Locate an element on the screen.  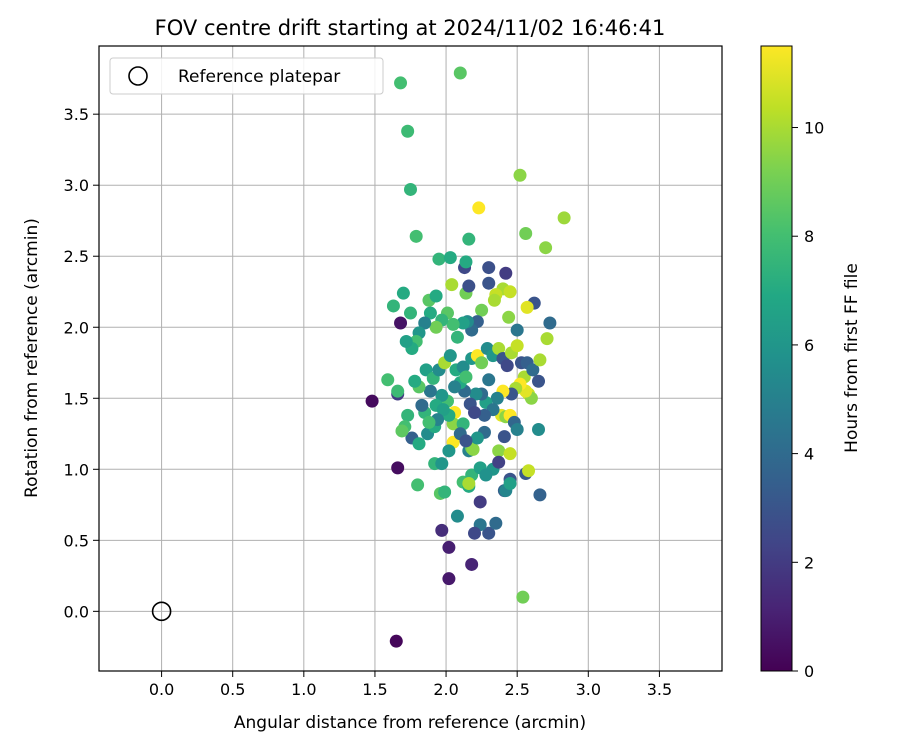
x-tick-label: 1.0 is located at coordinates (303, 689).